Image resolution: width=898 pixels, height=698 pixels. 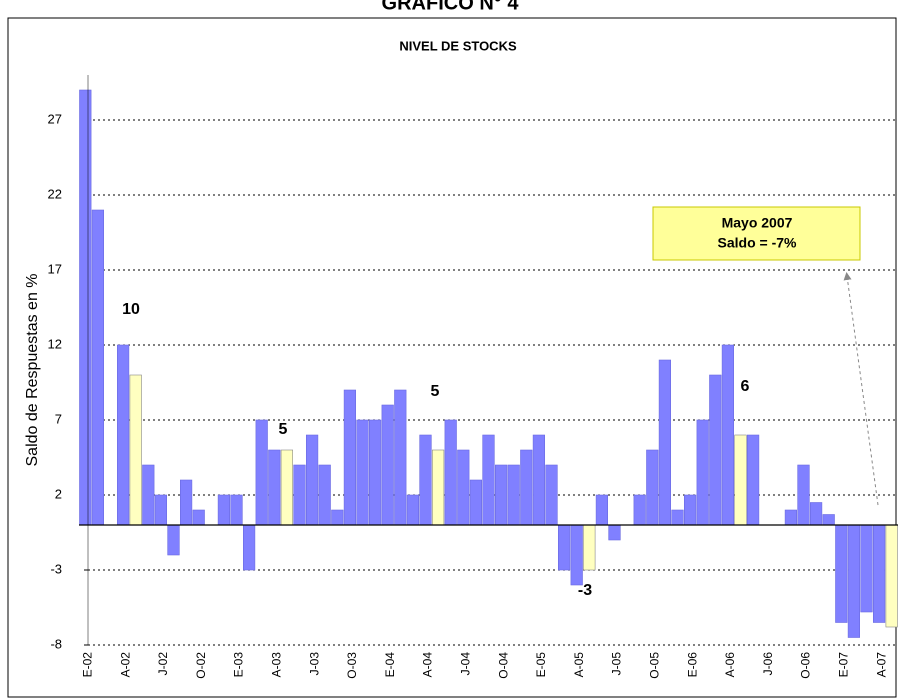 I want to click on x-tick-label: J-04, so click(x=465, y=664).